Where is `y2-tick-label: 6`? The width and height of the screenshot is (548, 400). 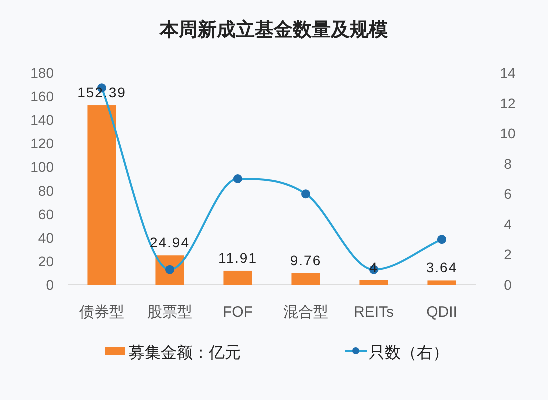 y2-tick-label: 6 is located at coordinates (508, 194).